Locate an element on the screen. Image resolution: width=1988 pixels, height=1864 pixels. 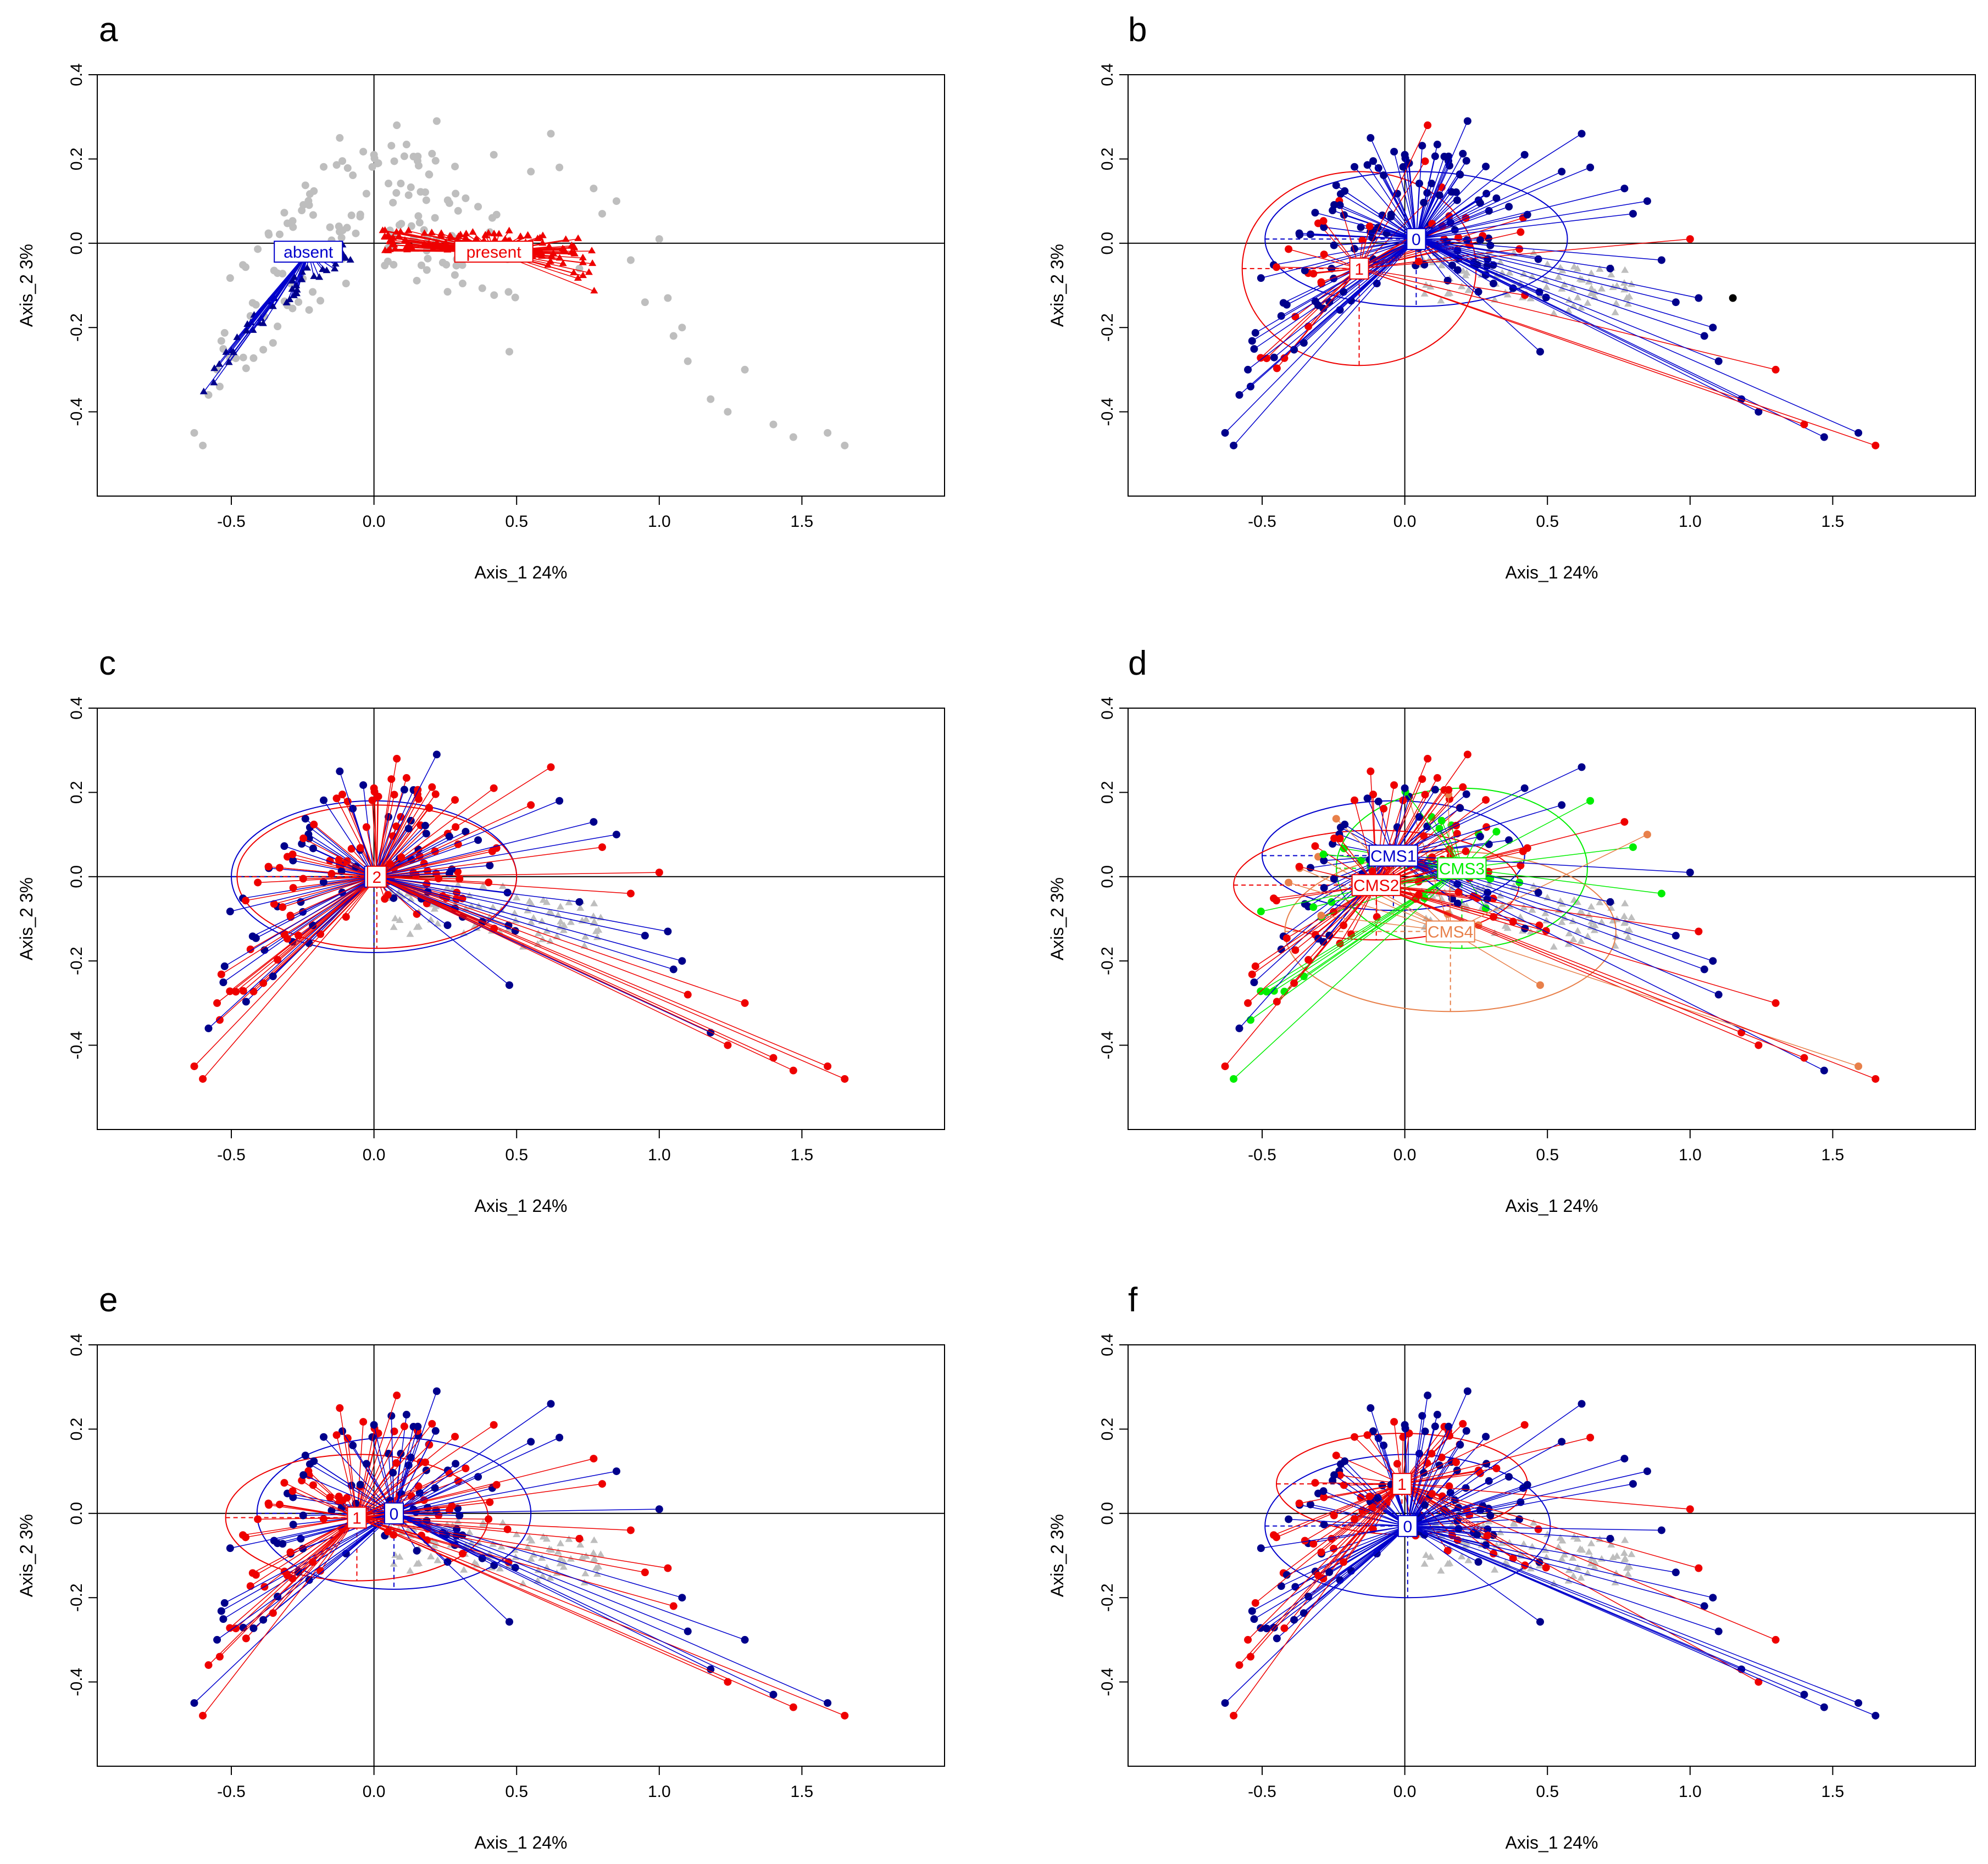
x-tick-label: -0.5 is located at coordinates (232, 1792).